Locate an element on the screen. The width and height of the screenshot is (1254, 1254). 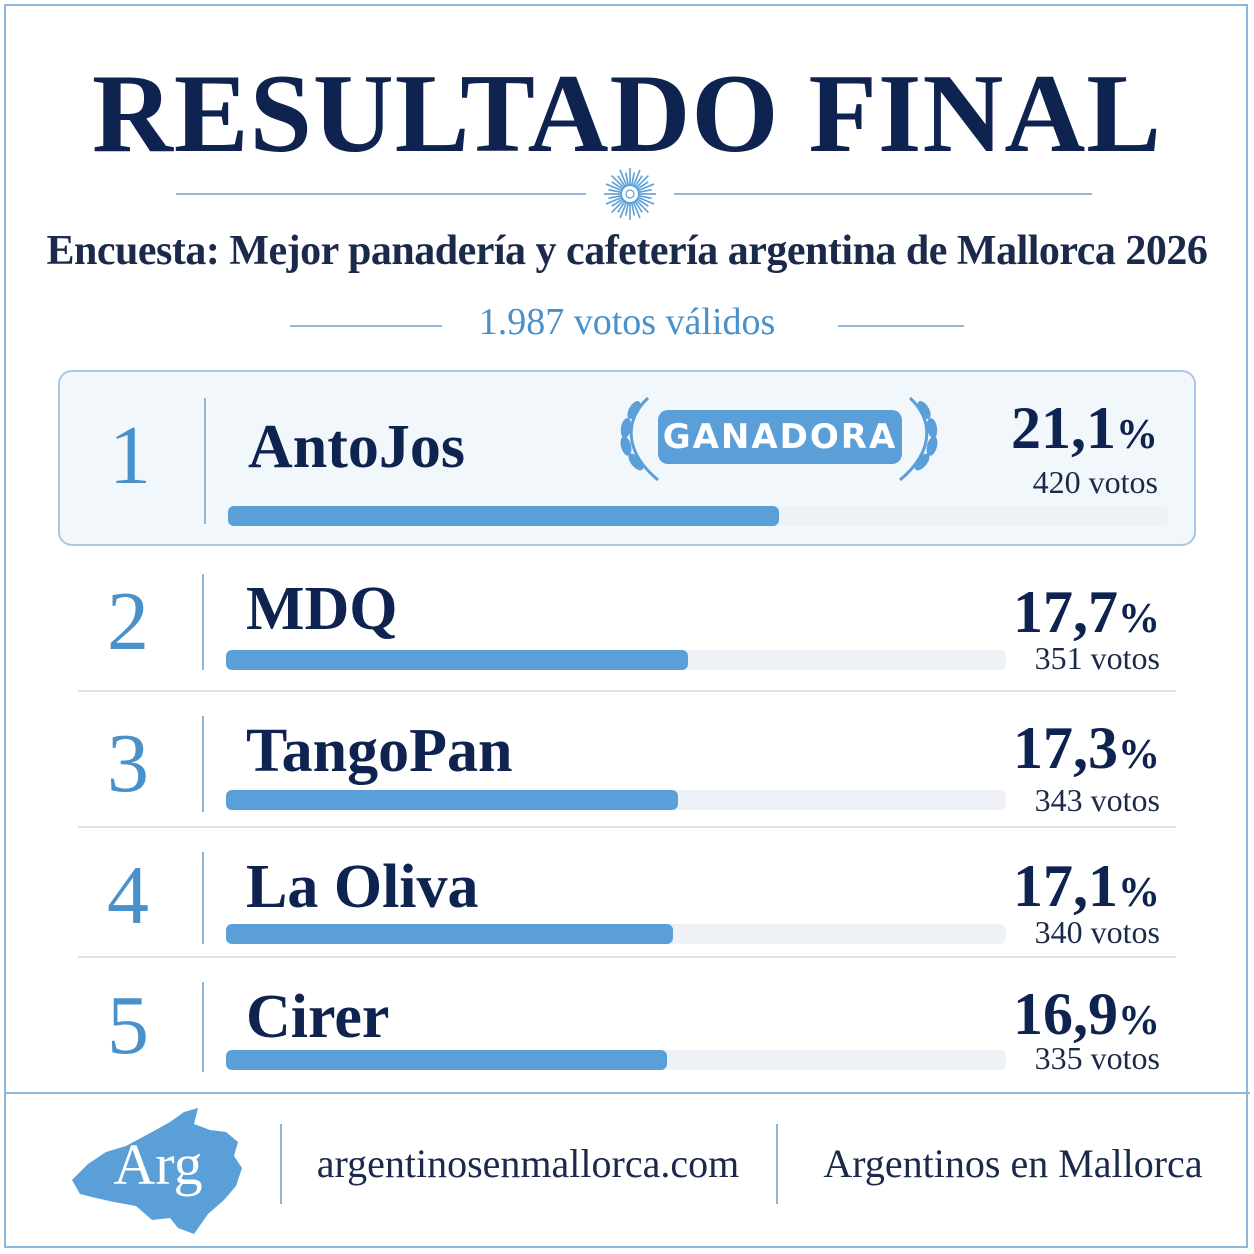
vote-count: 420 votos is located at coordinates (1095, 482).